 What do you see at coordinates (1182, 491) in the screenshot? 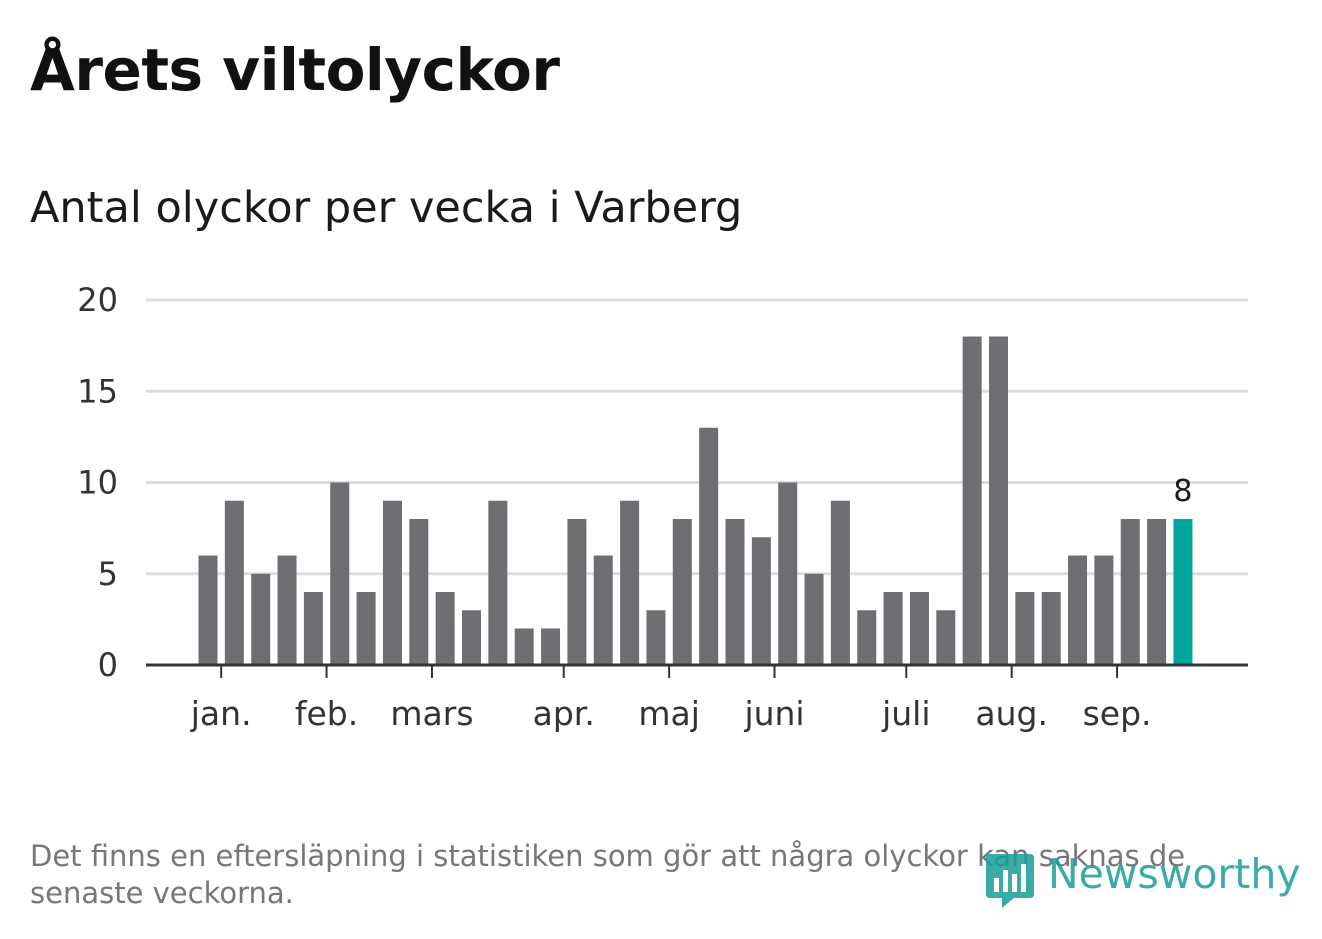
I see `highlight-value-label: 8` at bounding box center [1182, 491].